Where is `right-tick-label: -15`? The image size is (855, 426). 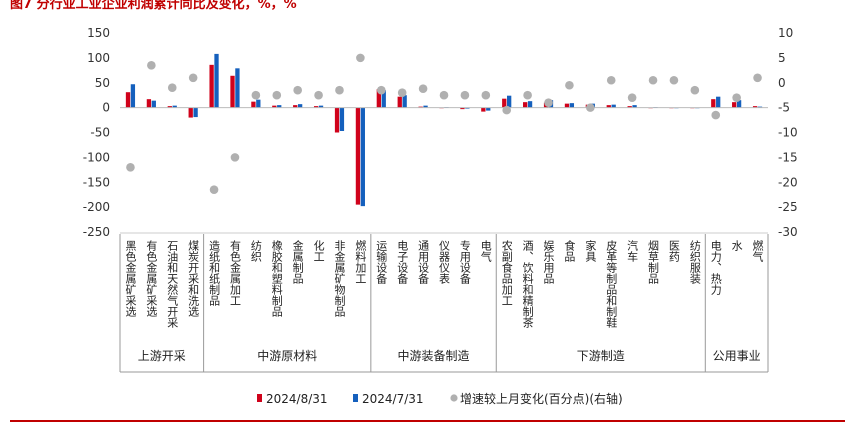 right-tick-label: -15 is located at coordinates (788, 157).